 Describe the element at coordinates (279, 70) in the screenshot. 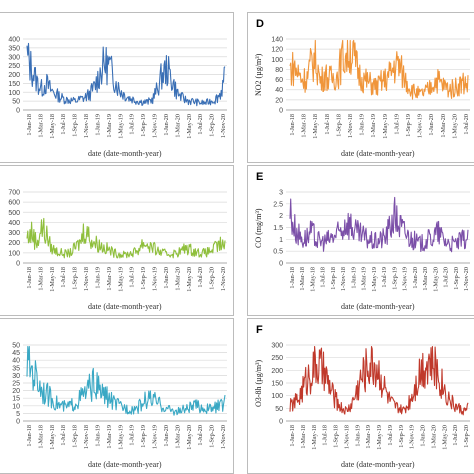

I see `y-tick-label: 80` at that location.